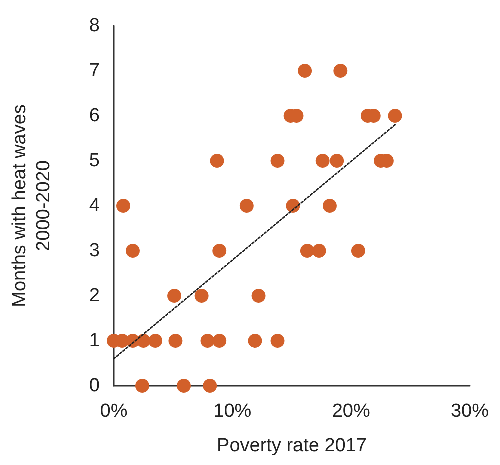  What do you see at coordinates (94, 386) in the screenshot?
I see `y-tick-label: 0` at bounding box center [94, 386].